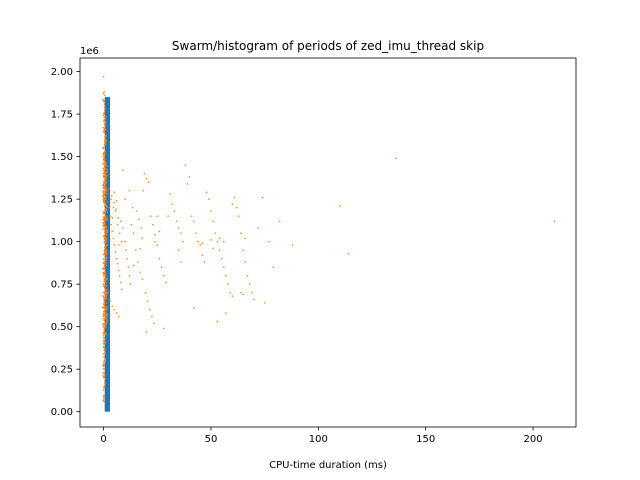 This screenshot has width=640, height=480. Describe the element at coordinates (318, 439) in the screenshot. I see `x-tick-label: 100` at that location.